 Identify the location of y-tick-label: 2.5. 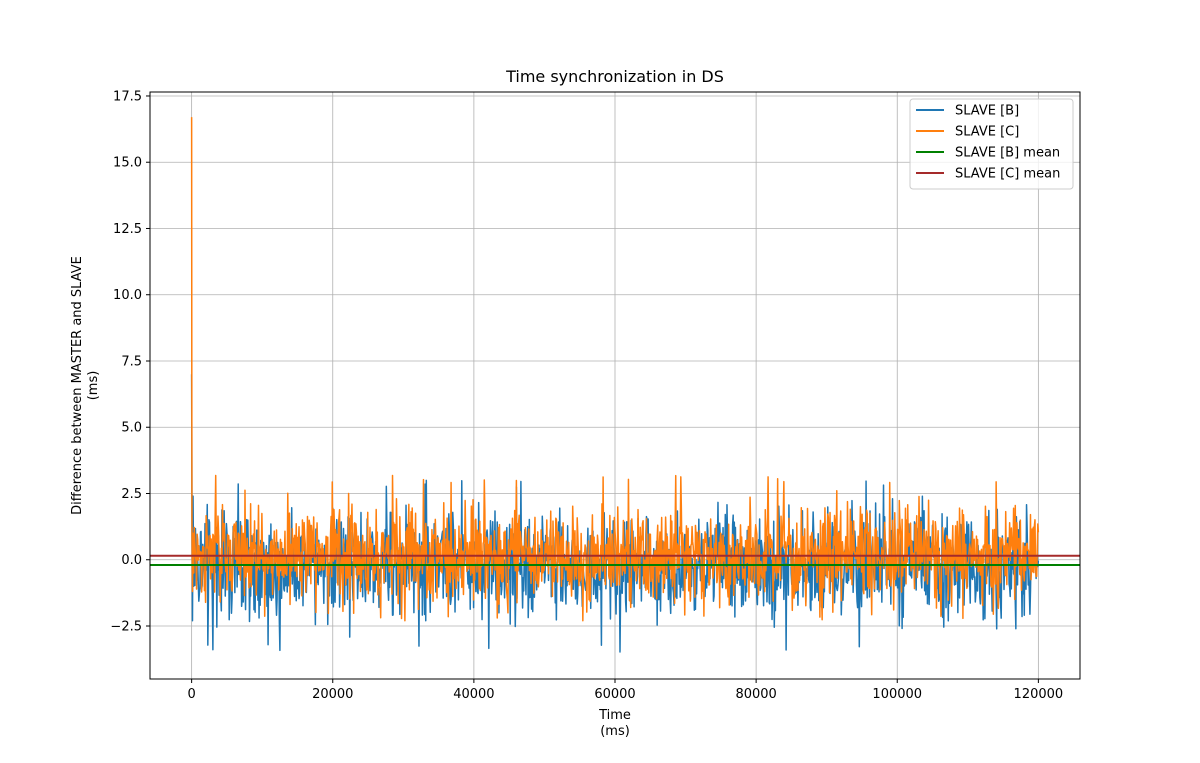
(131, 494).